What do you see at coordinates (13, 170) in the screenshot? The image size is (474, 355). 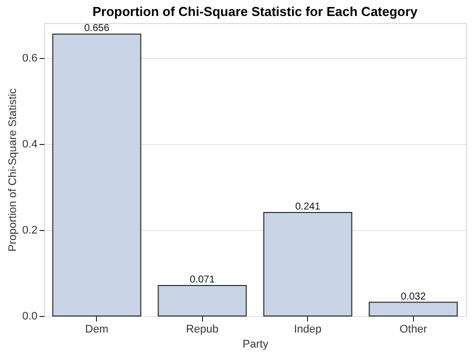 I see `y-axis-title: Proportion of Chi-Square Statistic` at bounding box center [13, 170].